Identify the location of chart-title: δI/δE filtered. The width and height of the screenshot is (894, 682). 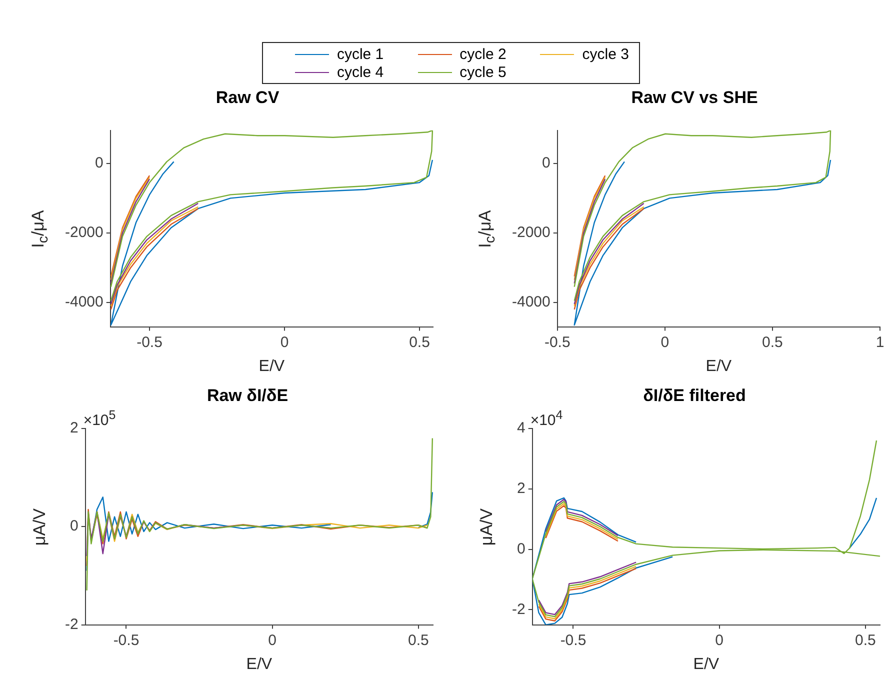
(694, 395).